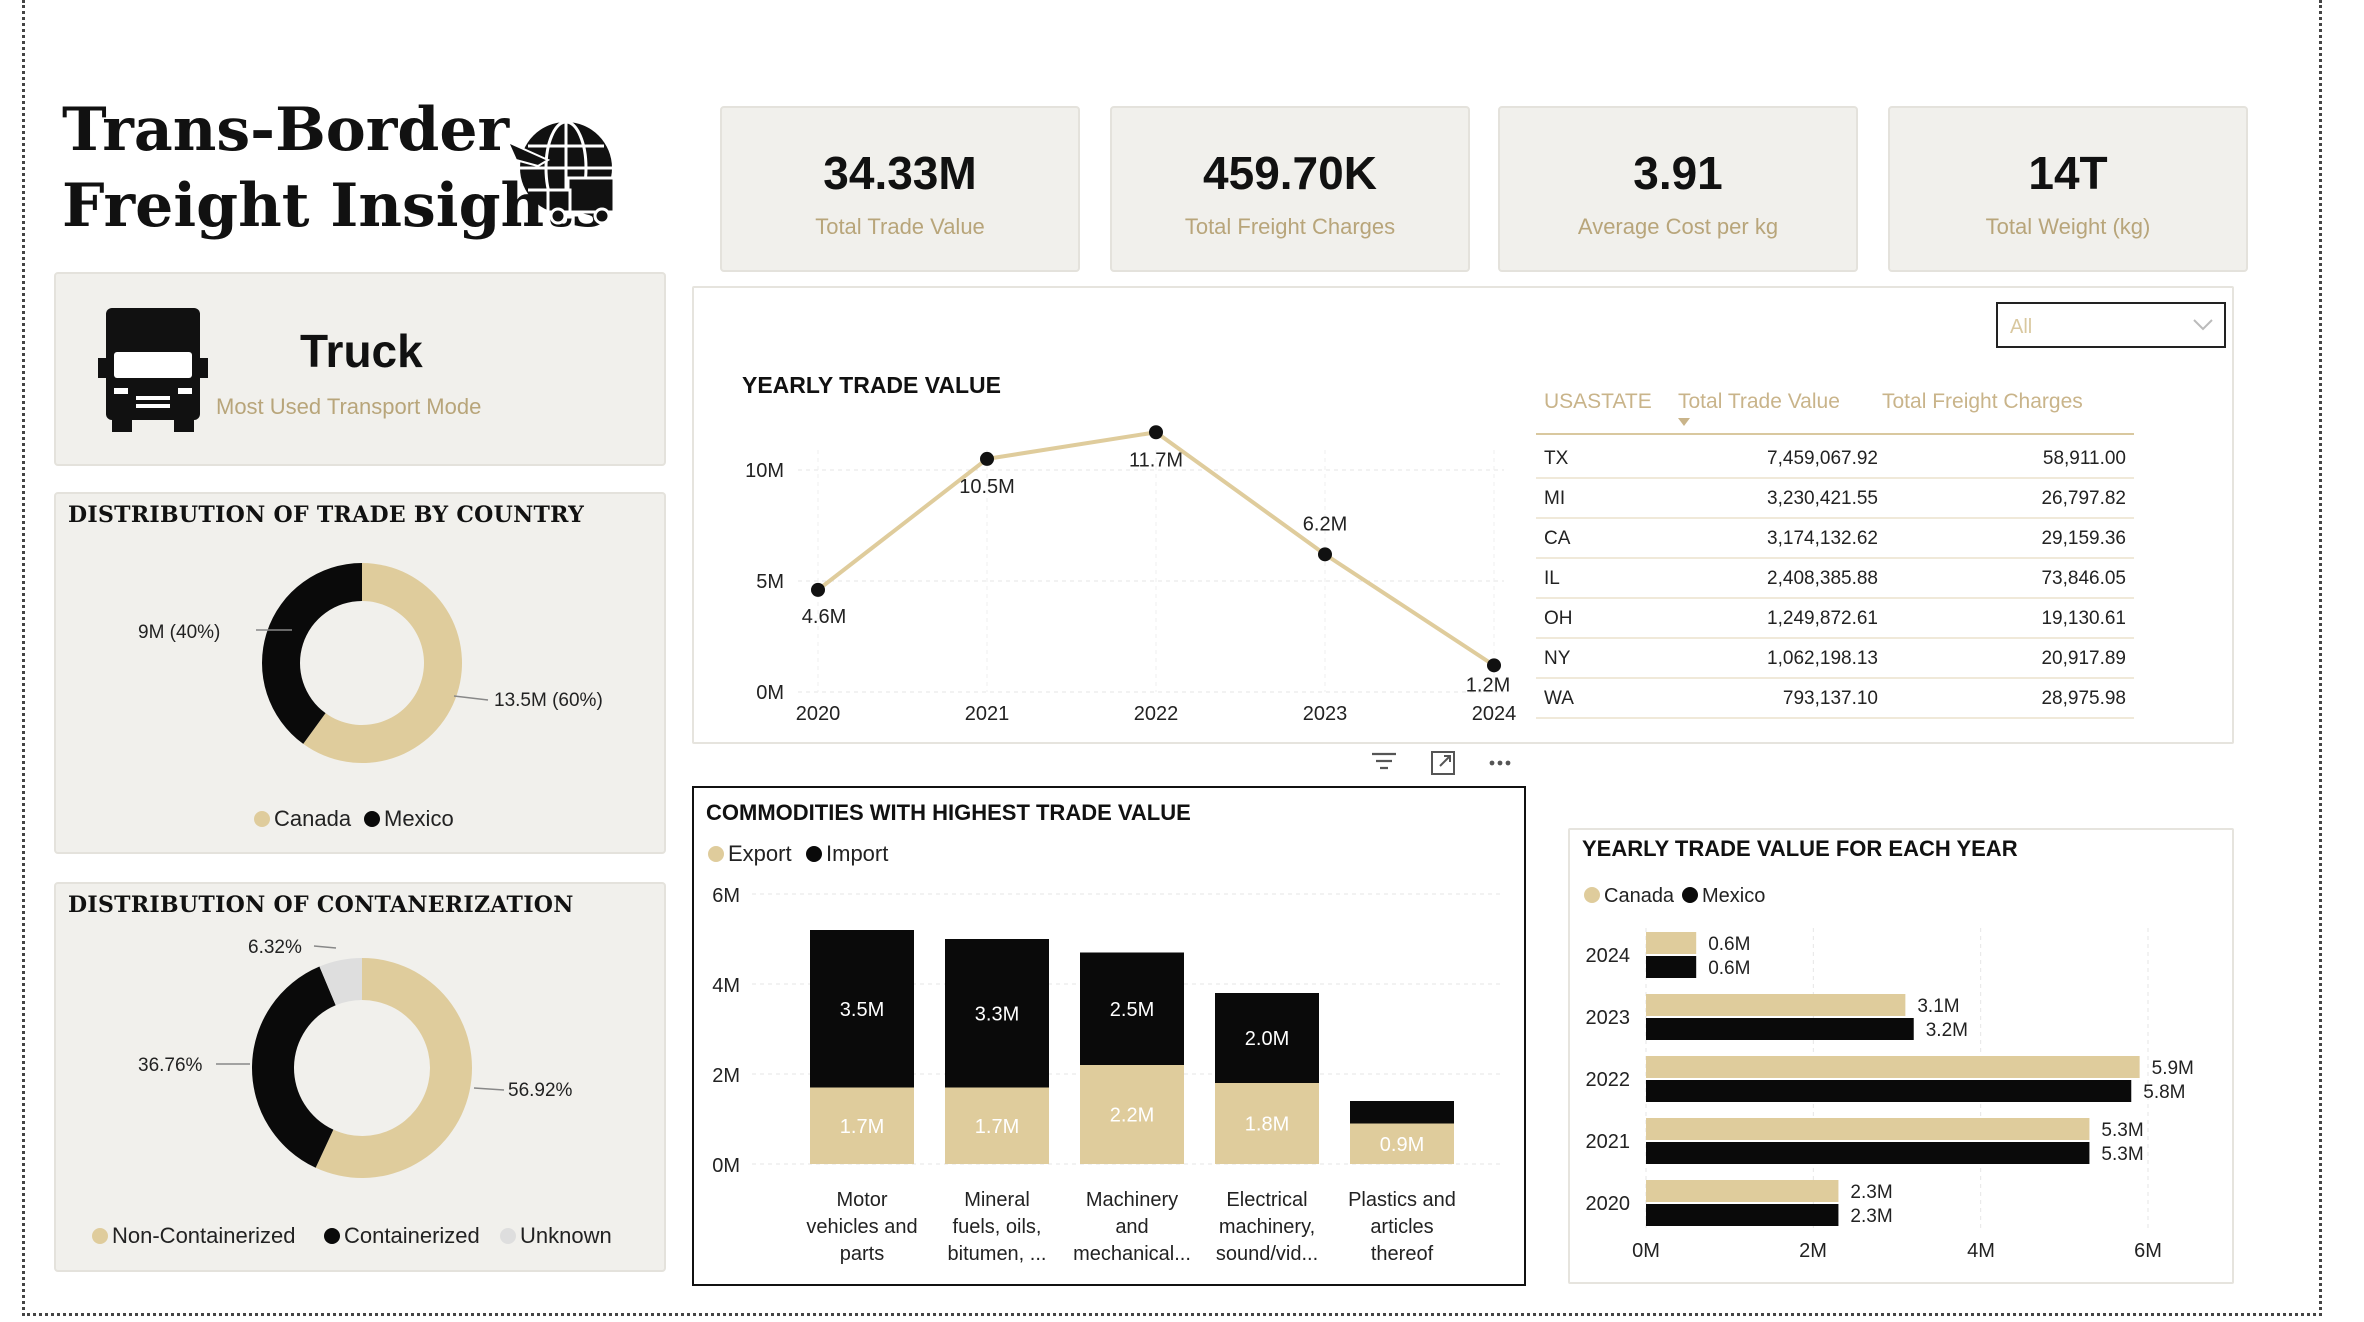 The image size is (2364, 1322). I want to click on category-label: fuels, oils,, so click(997, 1227).